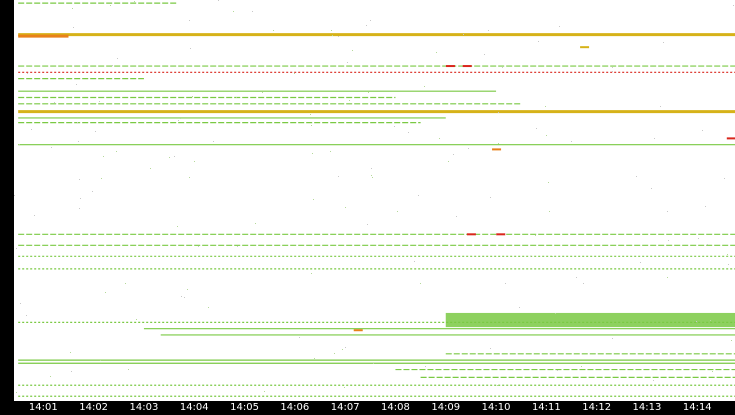 The image size is (735, 415). Describe the element at coordinates (446, 407) in the screenshot. I see `x-tick-label-8: 14:09` at that location.